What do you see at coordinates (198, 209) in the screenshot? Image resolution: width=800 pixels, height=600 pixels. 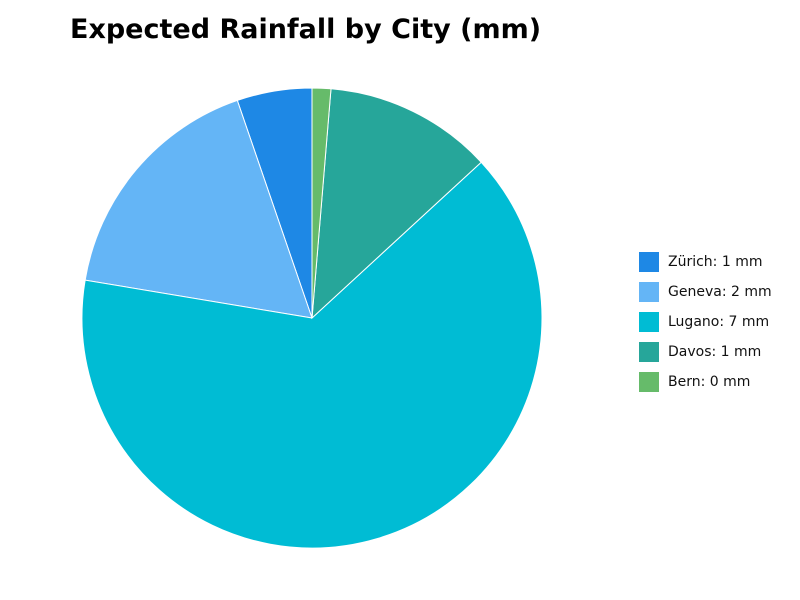 I see `pie-slice-geneva` at bounding box center [198, 209].